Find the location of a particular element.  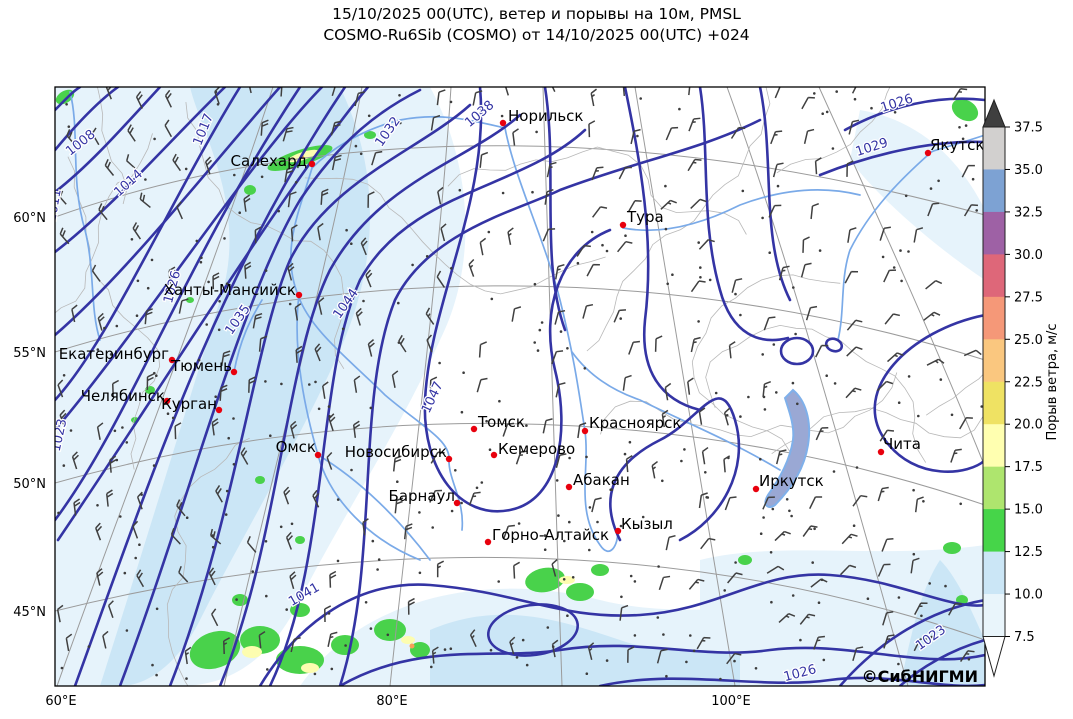

colorbar-tick-label: 27.5 is located at coordinates (1028, 297).